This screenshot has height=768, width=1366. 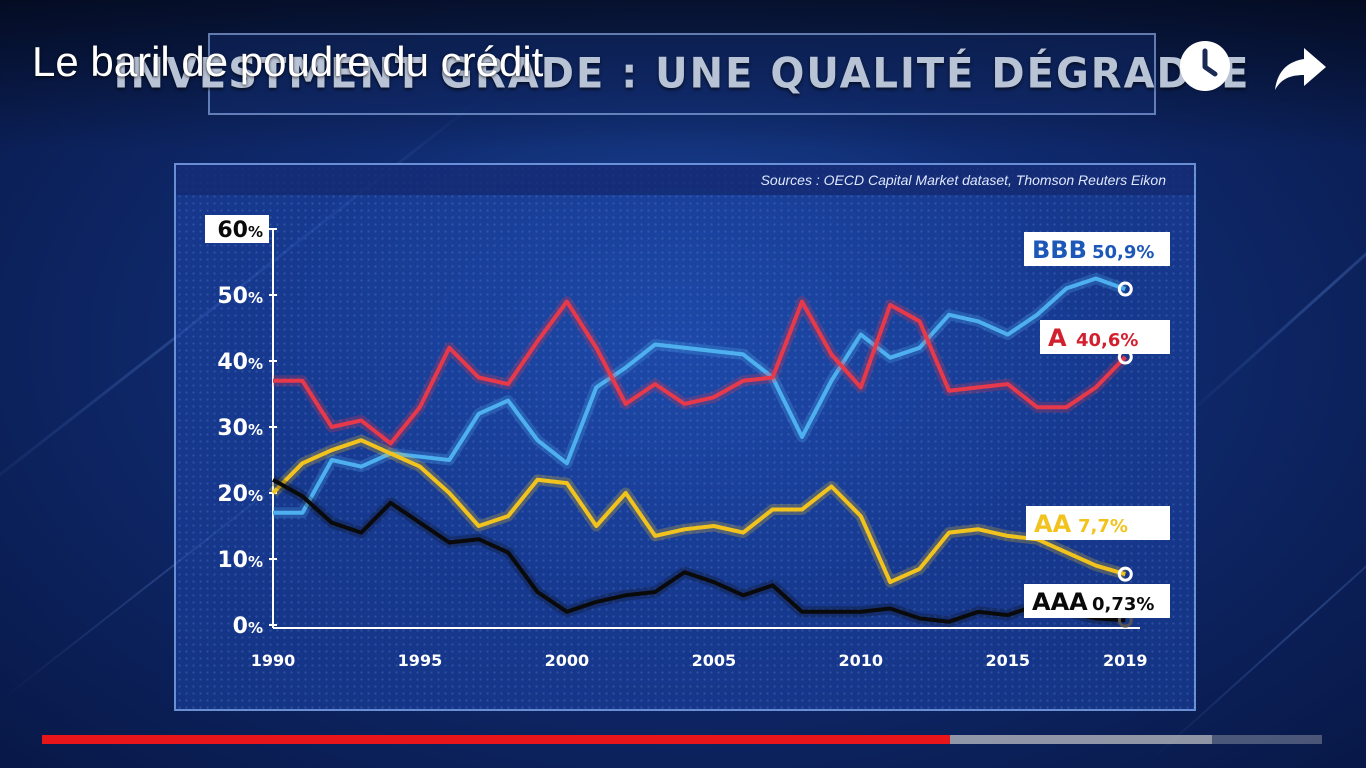 I want to click on x-tick-label: 2015, so click(x=1007, y=660).